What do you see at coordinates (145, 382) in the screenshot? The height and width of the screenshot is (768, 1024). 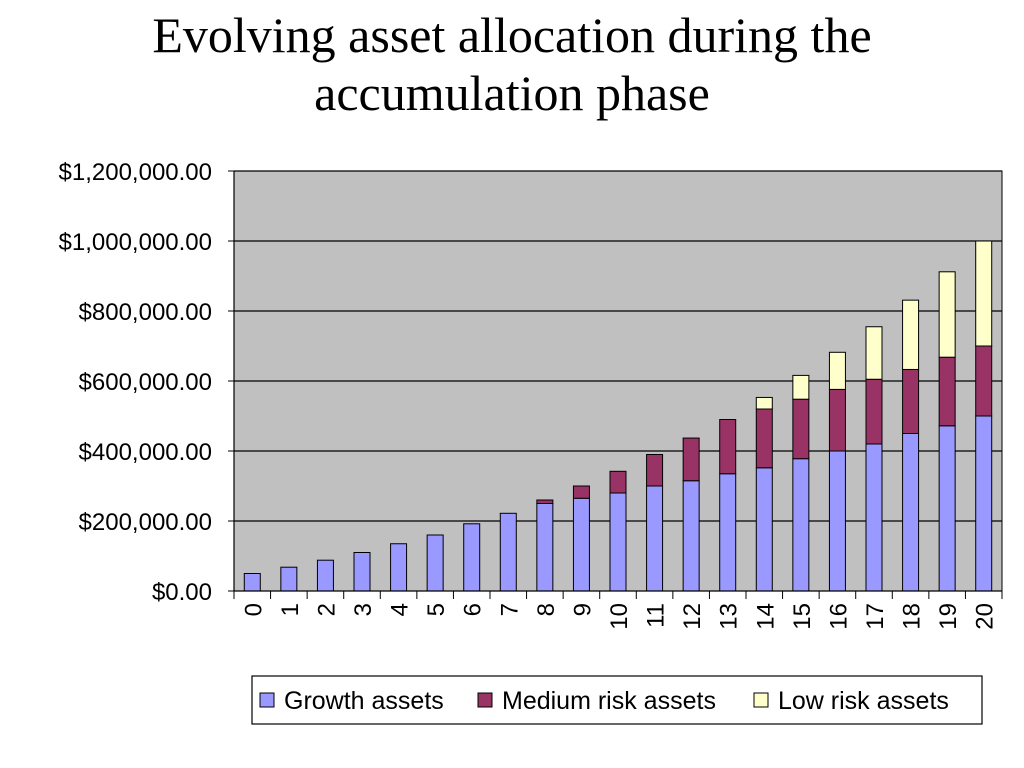 I see `y-tick-label: $600,000.00` at bounding box center [145, 382].